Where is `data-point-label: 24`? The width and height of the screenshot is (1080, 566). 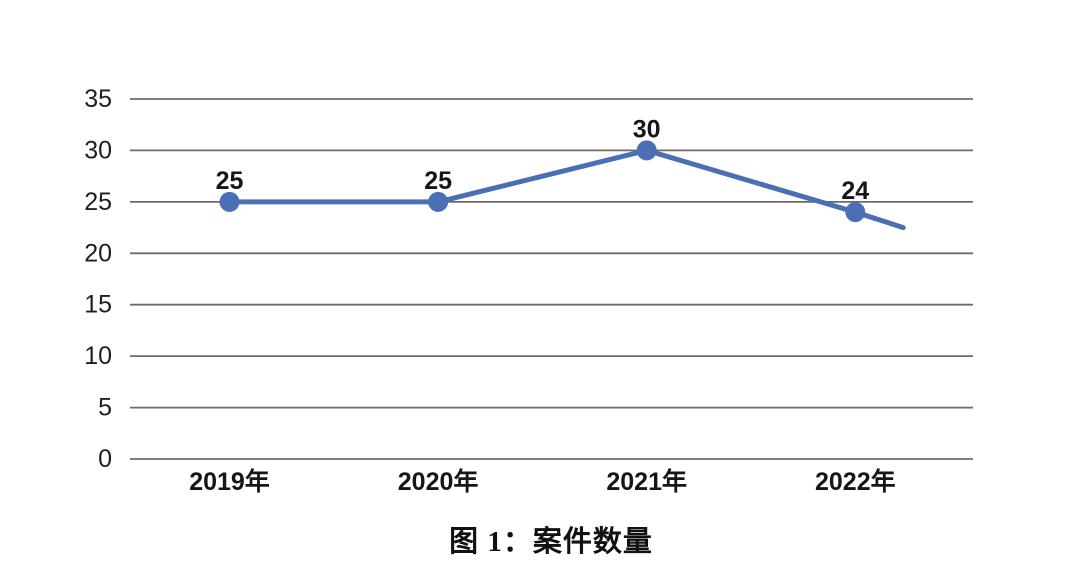
data-point-label: 24 is located at coordinates (855, 191).